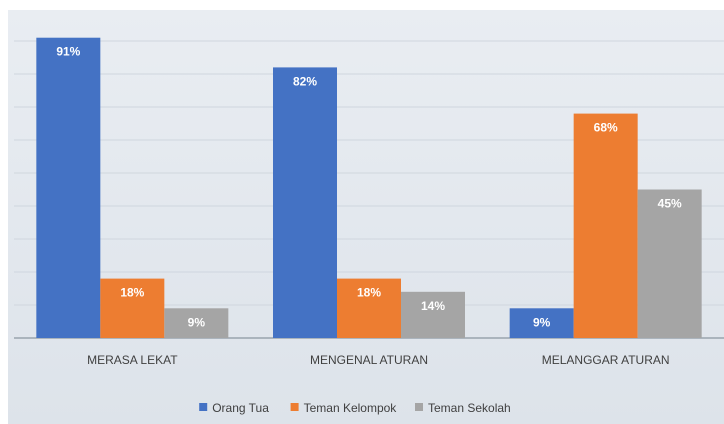 Image resolution: width=724 pixels, height=424 pixels. What do you see at coordinates (433, 306) in the screenshot?
I see `data-label: 14%` at bounding box center [433, 306].